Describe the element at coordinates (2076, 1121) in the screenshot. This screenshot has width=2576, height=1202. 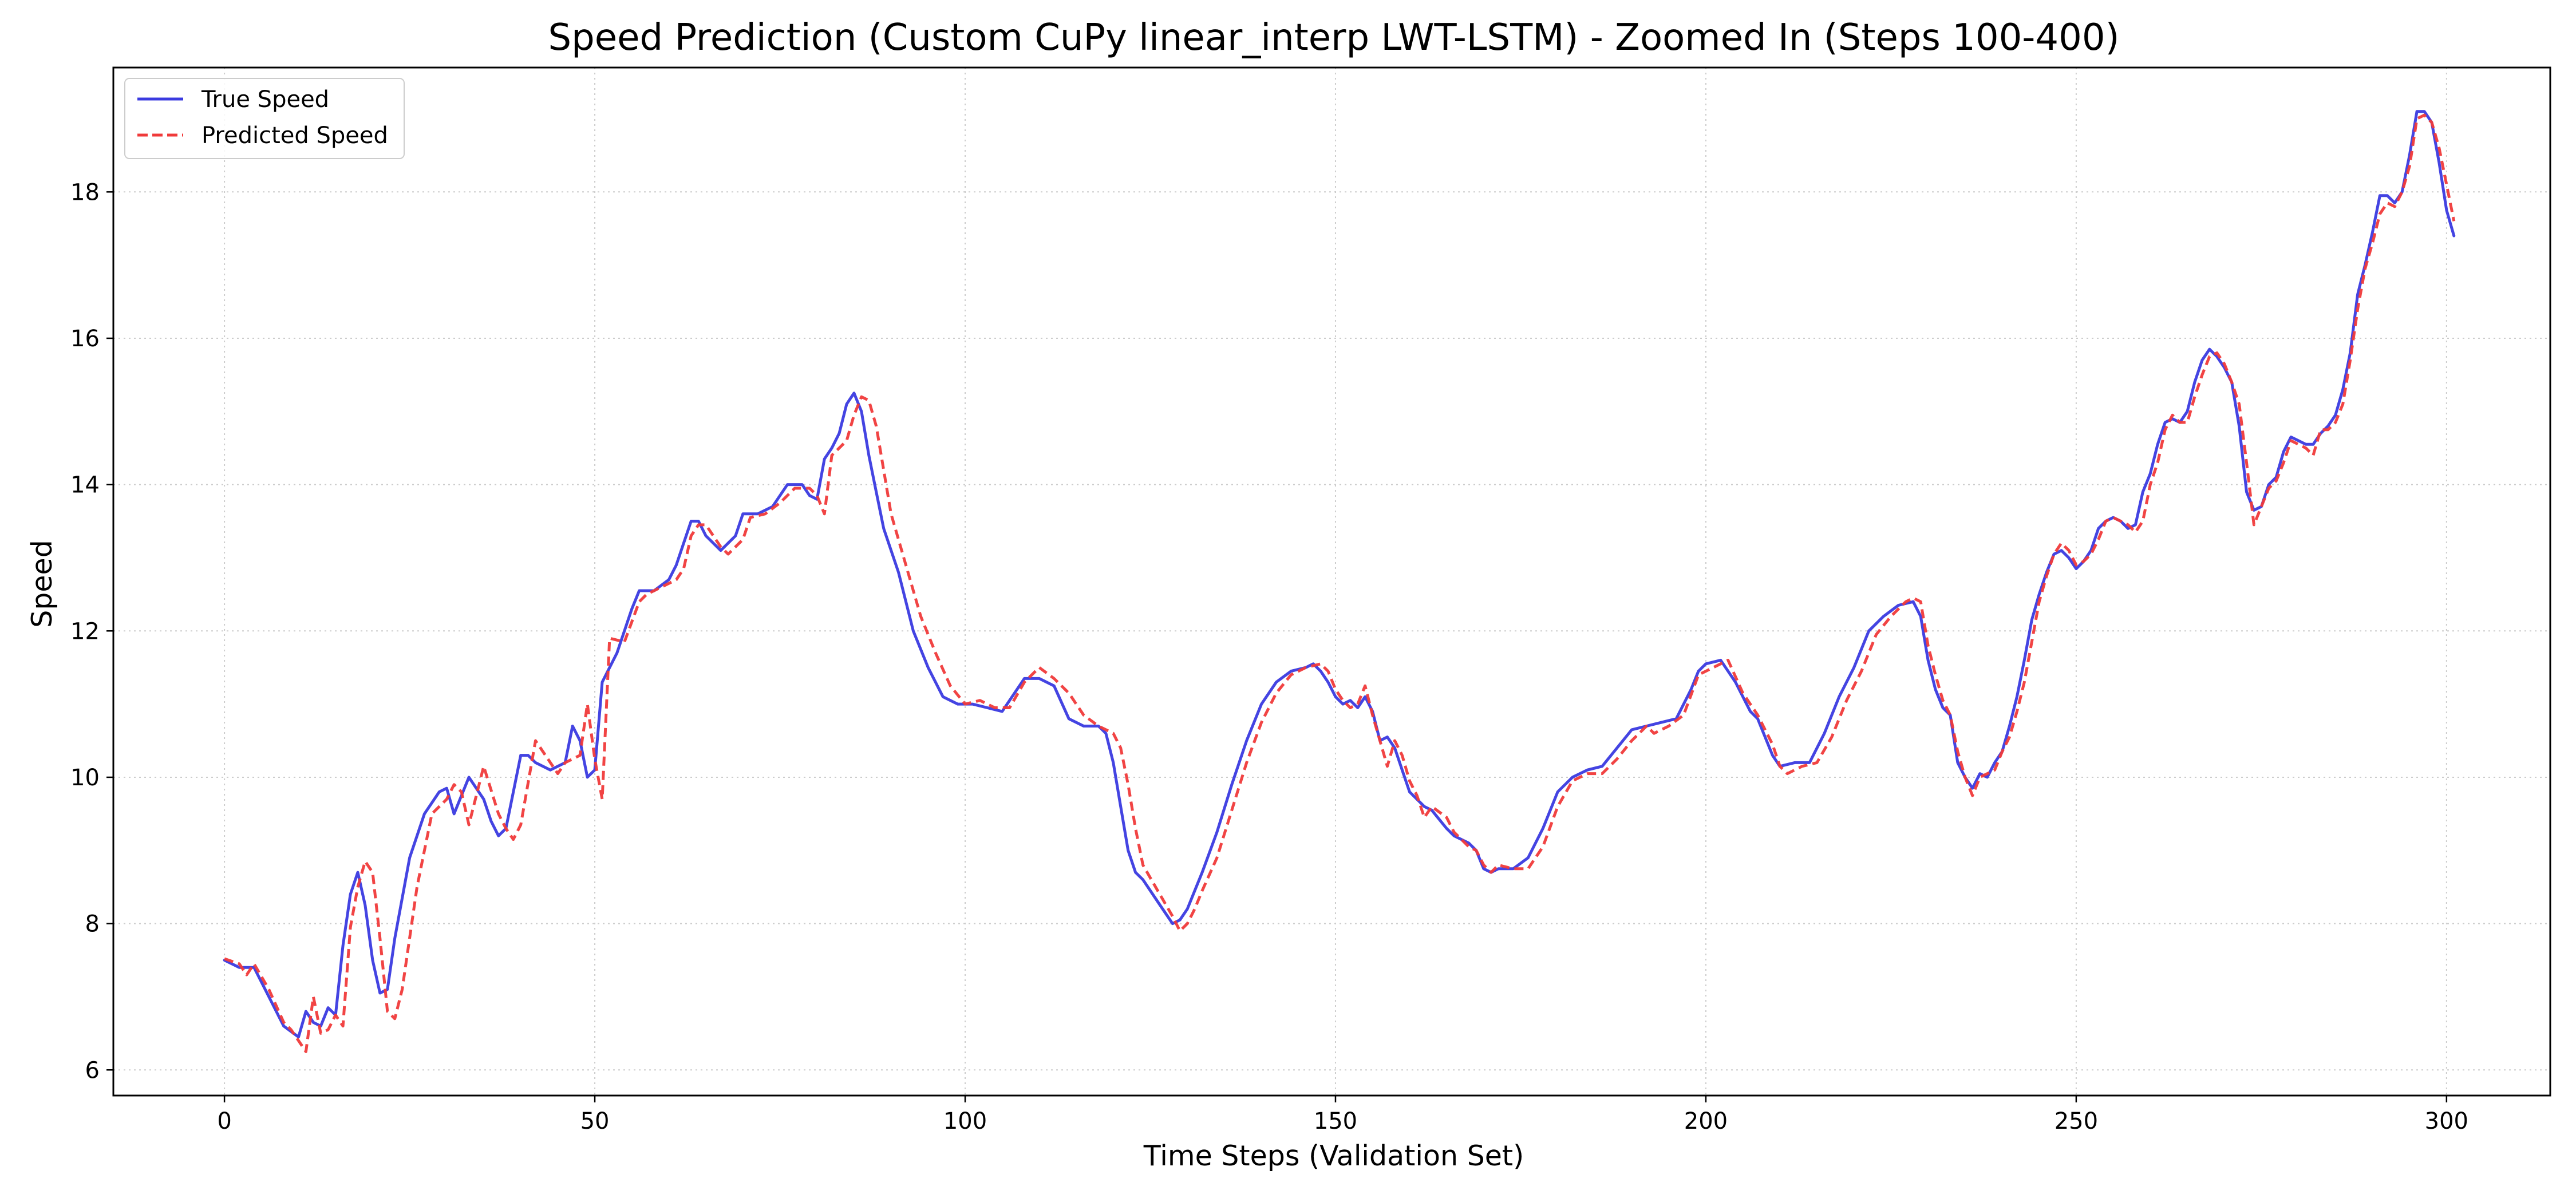
I see `x-tick-label: 250` at that location.